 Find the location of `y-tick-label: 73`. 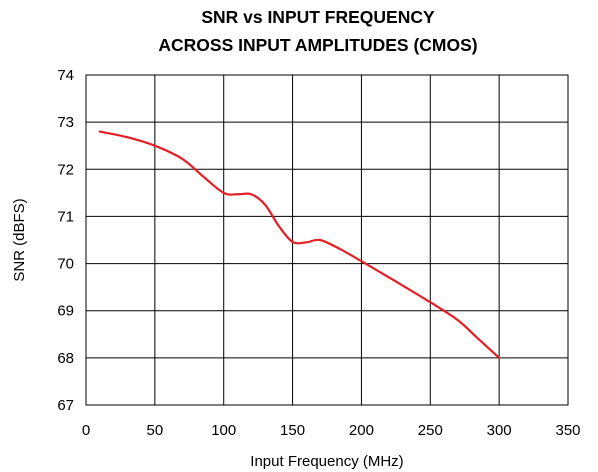

y-tick-label: 73 is located at coordinates (65, 122).